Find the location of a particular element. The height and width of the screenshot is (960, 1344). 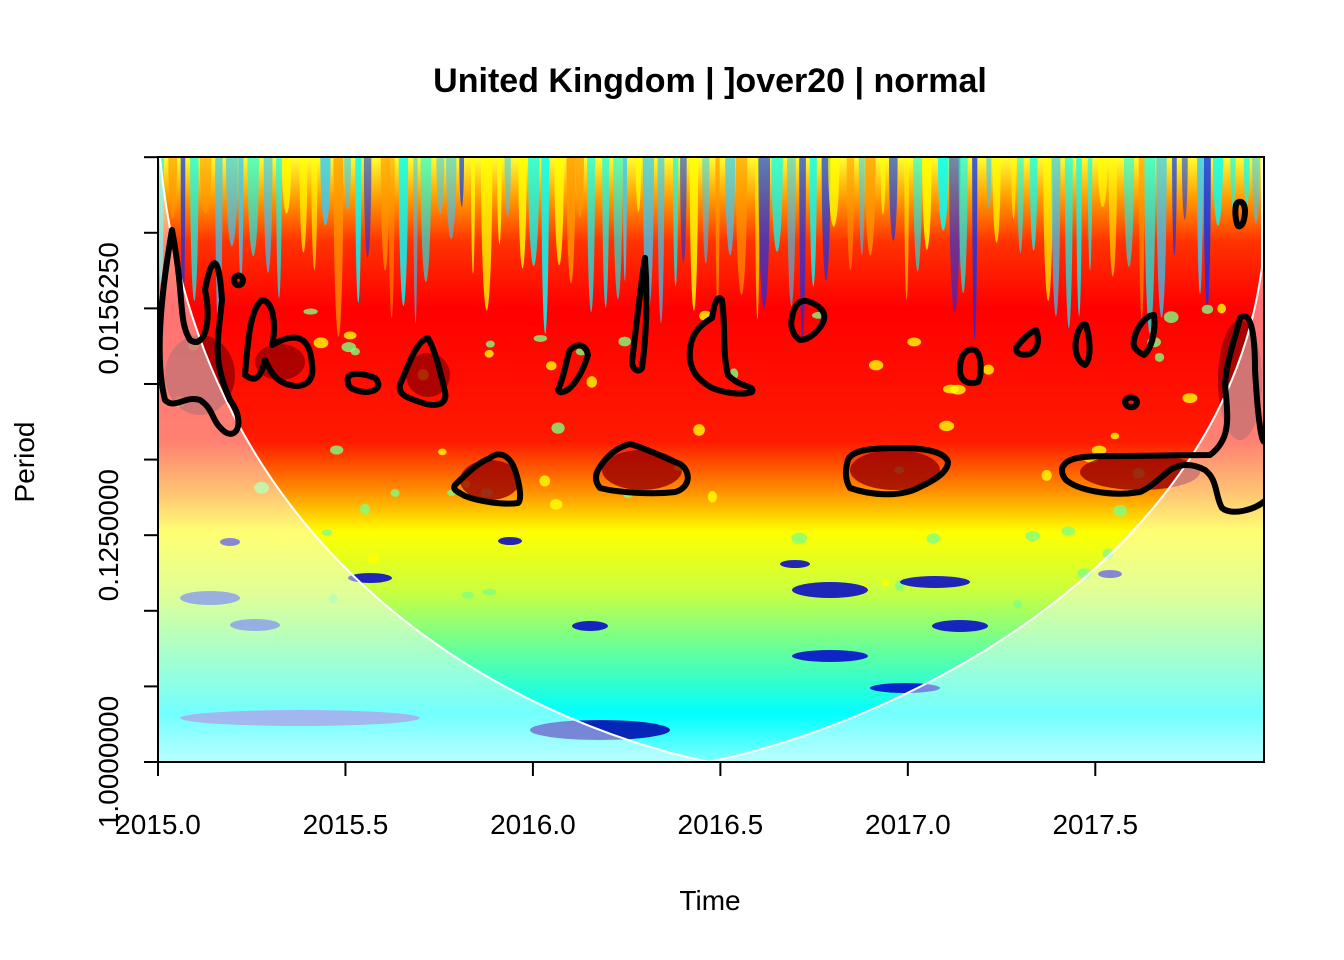

x-tick-label: 2015.5 is located at coordinates (346, 824).